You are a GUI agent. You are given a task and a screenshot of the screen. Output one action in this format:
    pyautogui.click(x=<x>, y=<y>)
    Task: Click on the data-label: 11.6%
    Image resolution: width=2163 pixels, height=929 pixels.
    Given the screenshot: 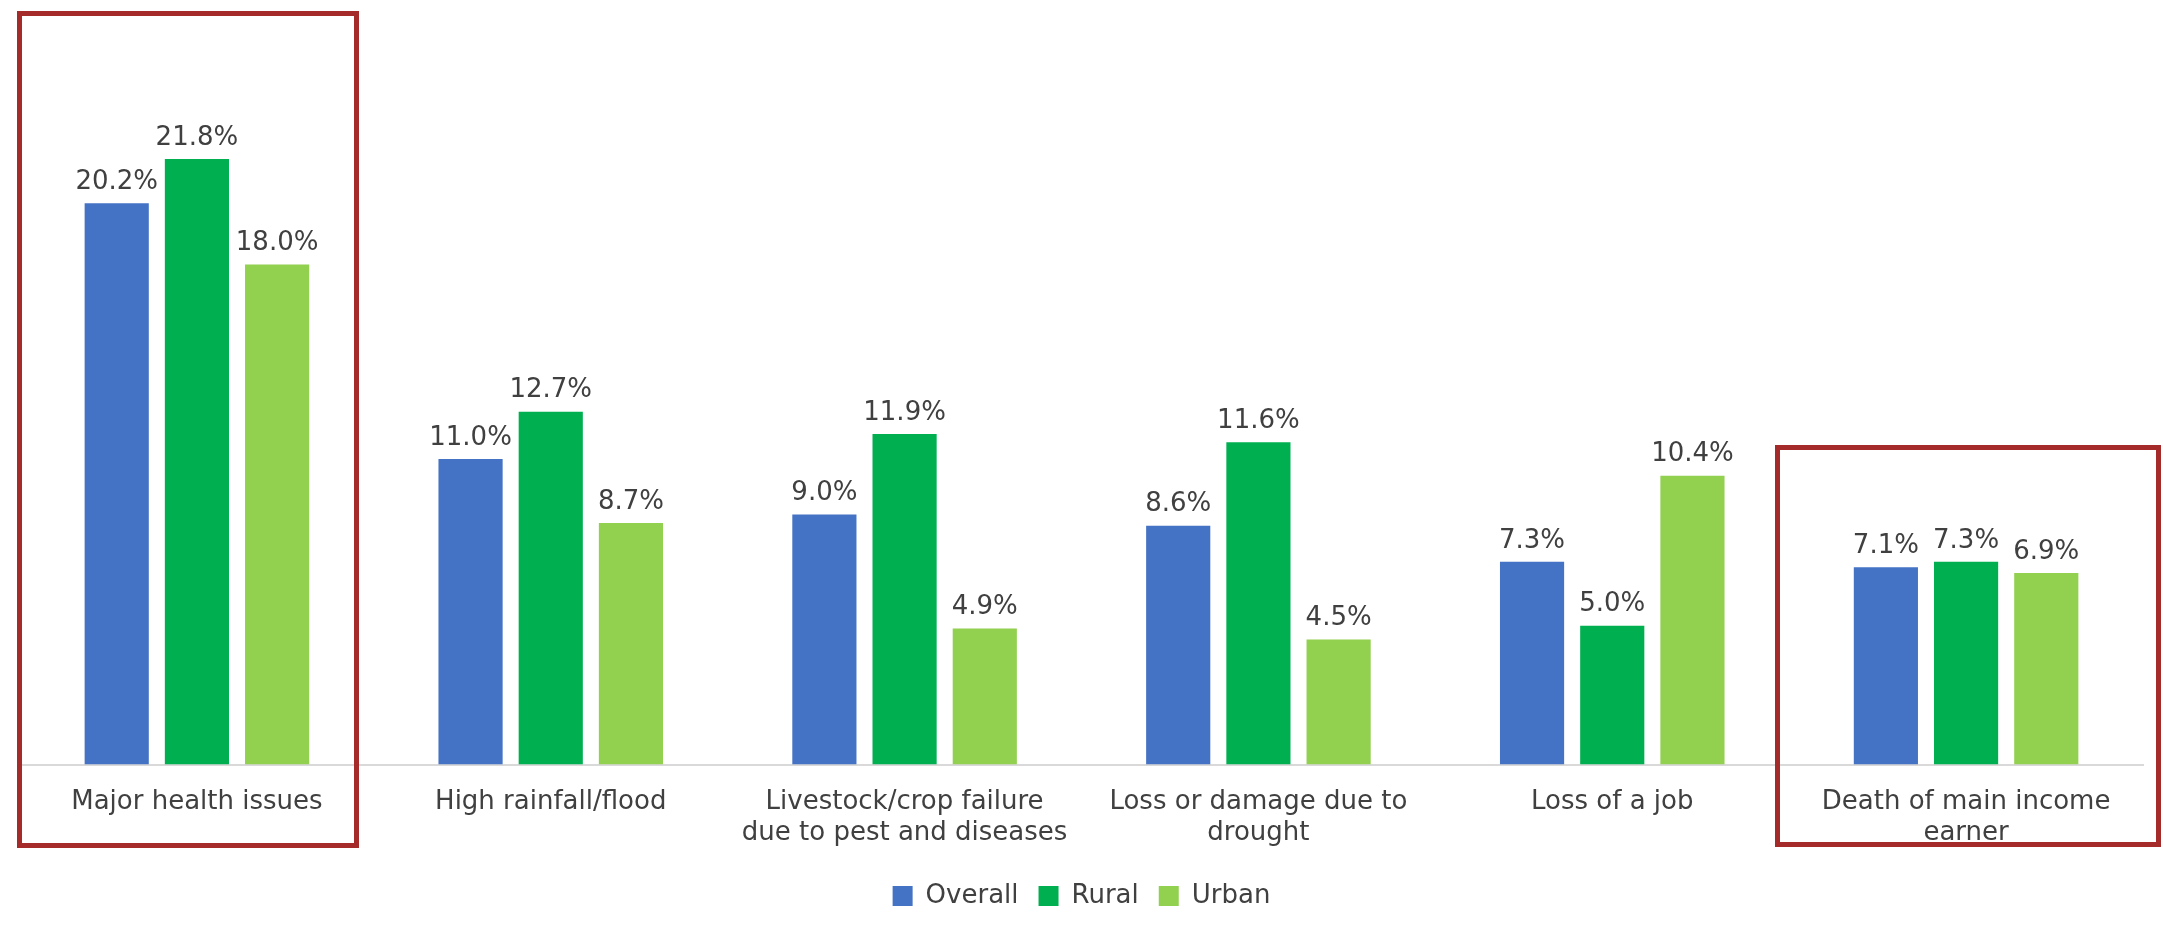 What is the action you would take?
    pyautogui.click(x=1258, y=419)
    